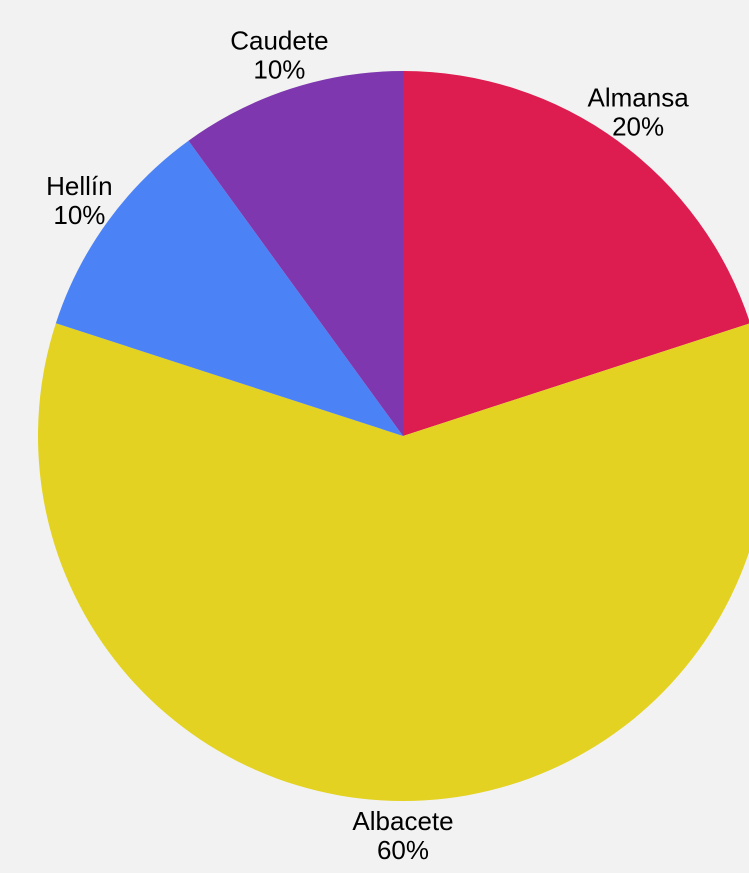  What do you see at coordinates (639, 97) in the screenshot?
I see `slice-name: Almansa` at bounding box center [639, 97].